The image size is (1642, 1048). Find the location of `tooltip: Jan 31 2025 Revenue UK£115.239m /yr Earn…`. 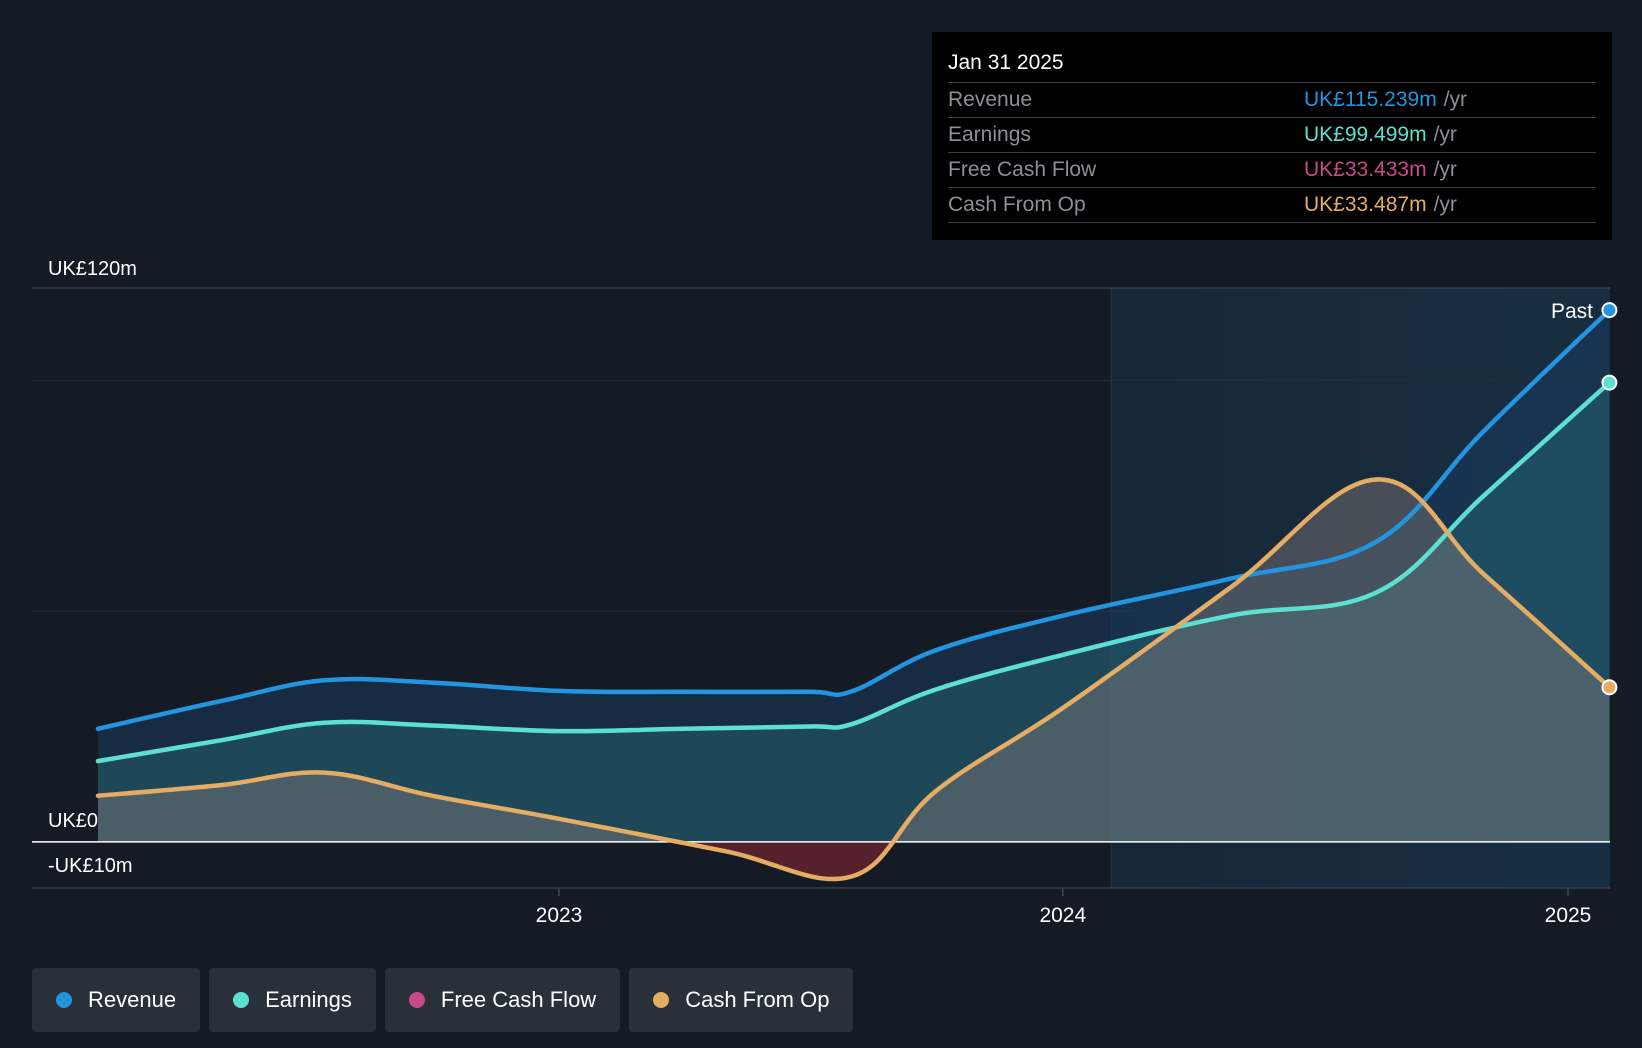

tooltip: Jan 31 2025 Revenue UK£115.239m /yr Earn… is located at coordinates (1272, 136).